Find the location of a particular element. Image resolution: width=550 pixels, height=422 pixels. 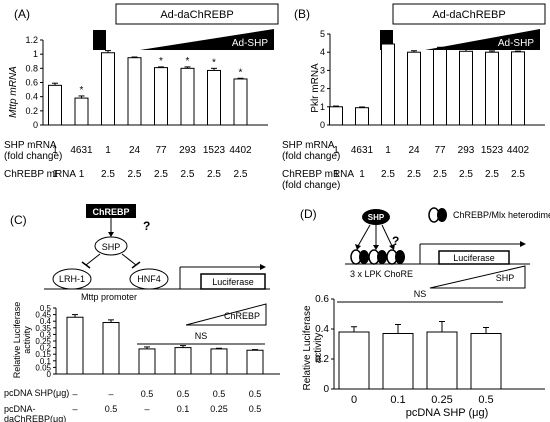

panel-b-ramp-label: Ad-SHP is located at coordinates (516, 43).